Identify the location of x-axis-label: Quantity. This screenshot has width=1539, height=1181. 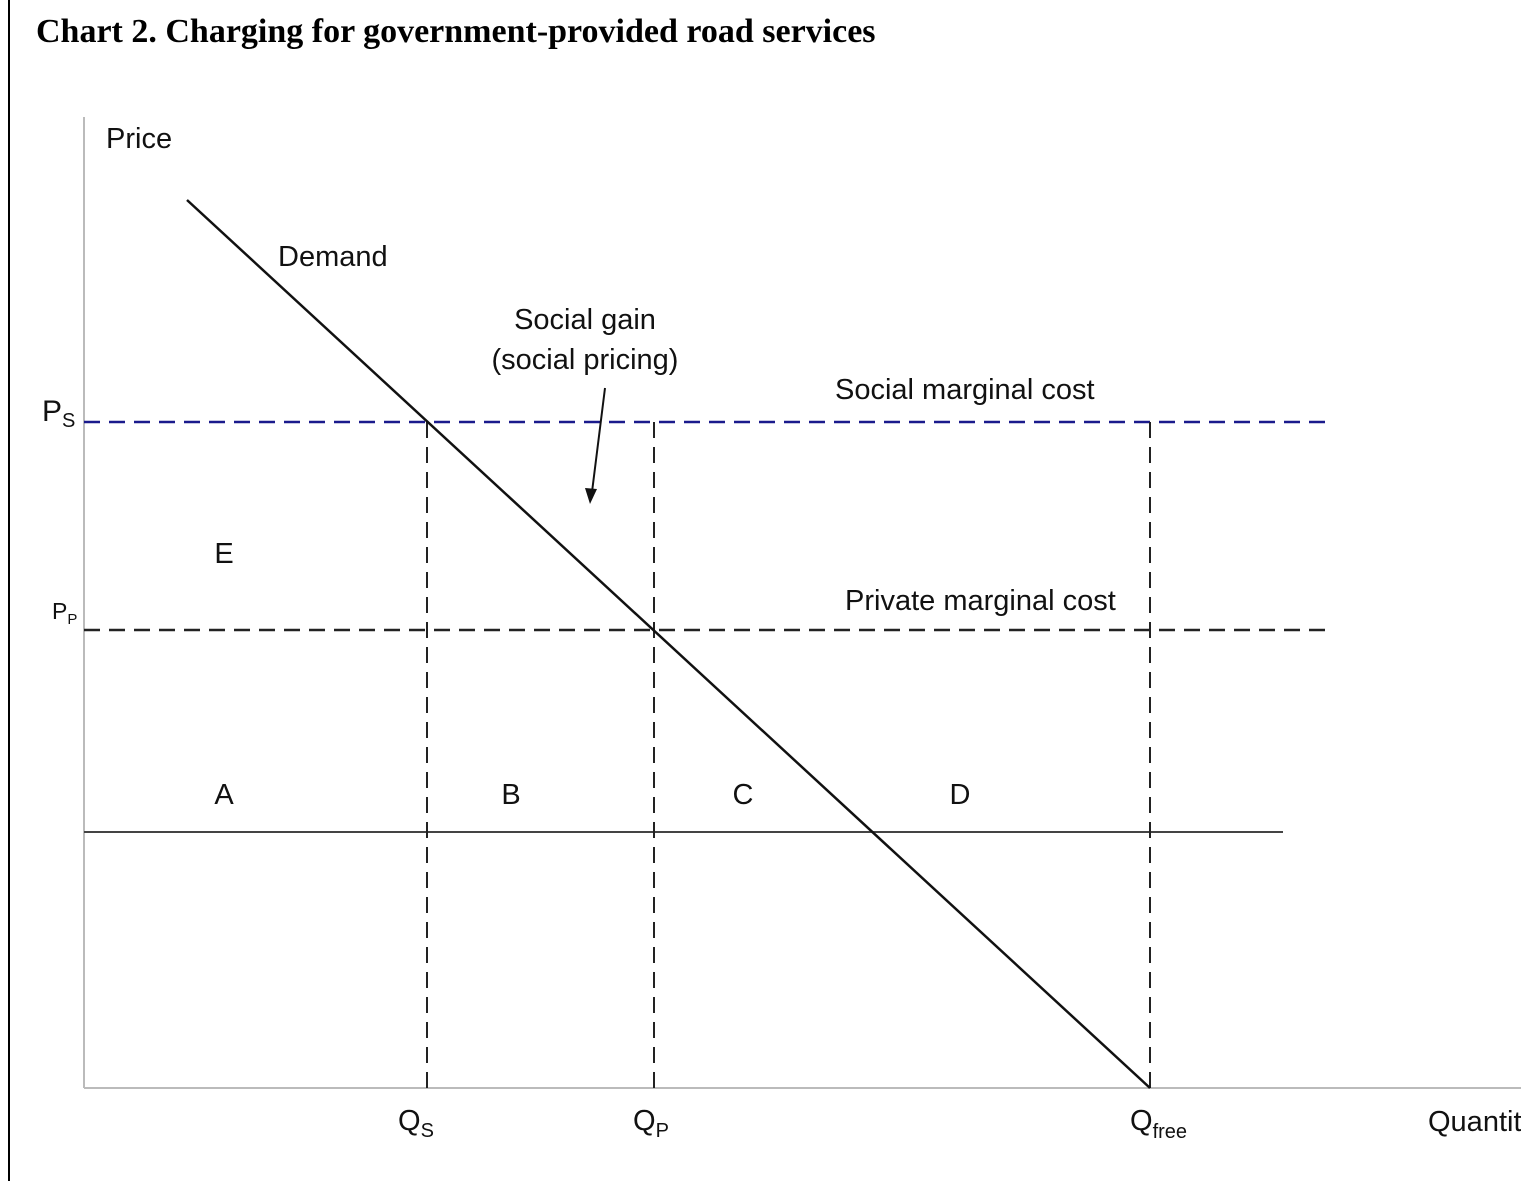
(1474, 1122).